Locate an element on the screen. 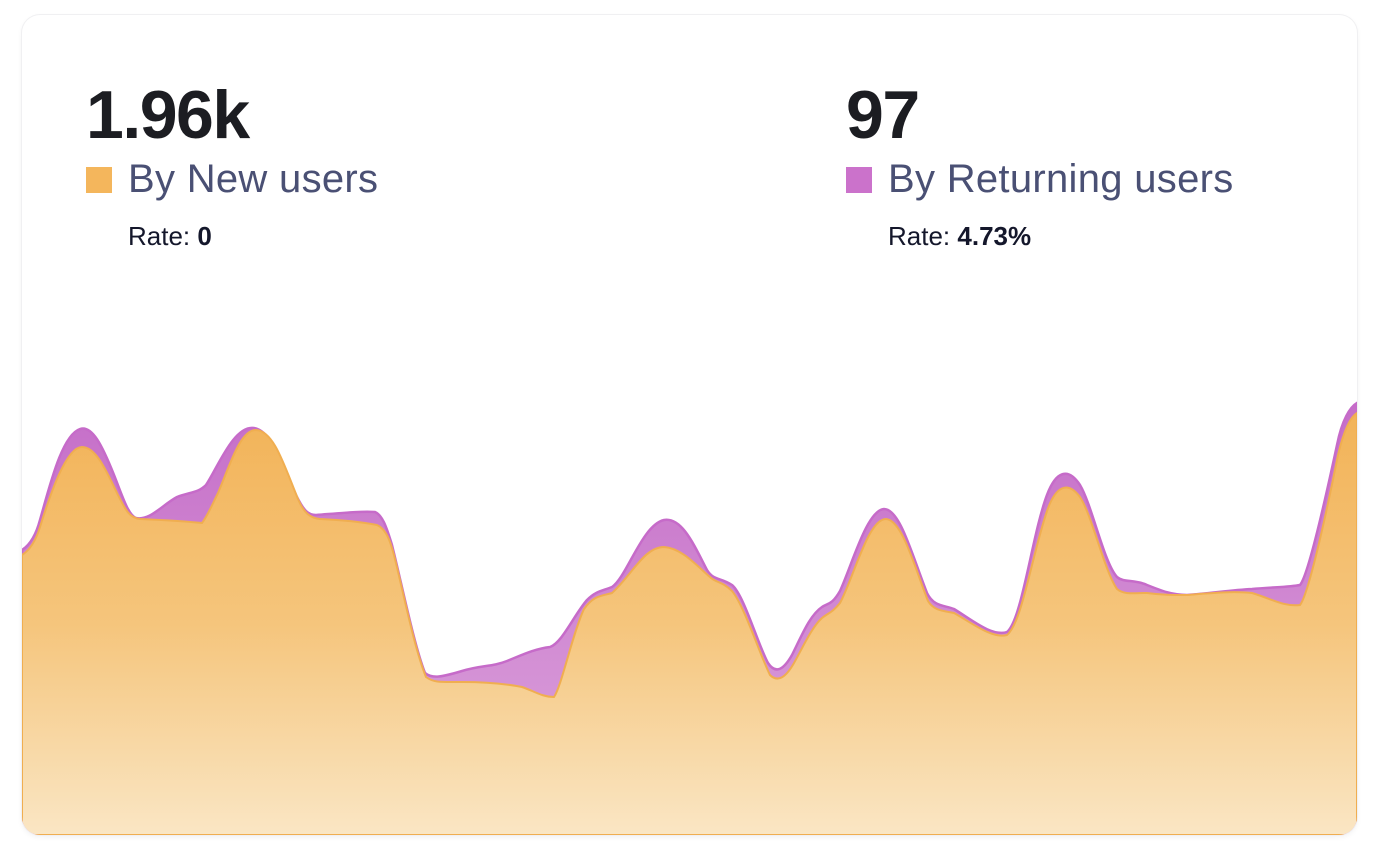 The width and height of the screenshot is (1374, 860). new-users-rate-value: 0 is located at coordinates (204, 236).